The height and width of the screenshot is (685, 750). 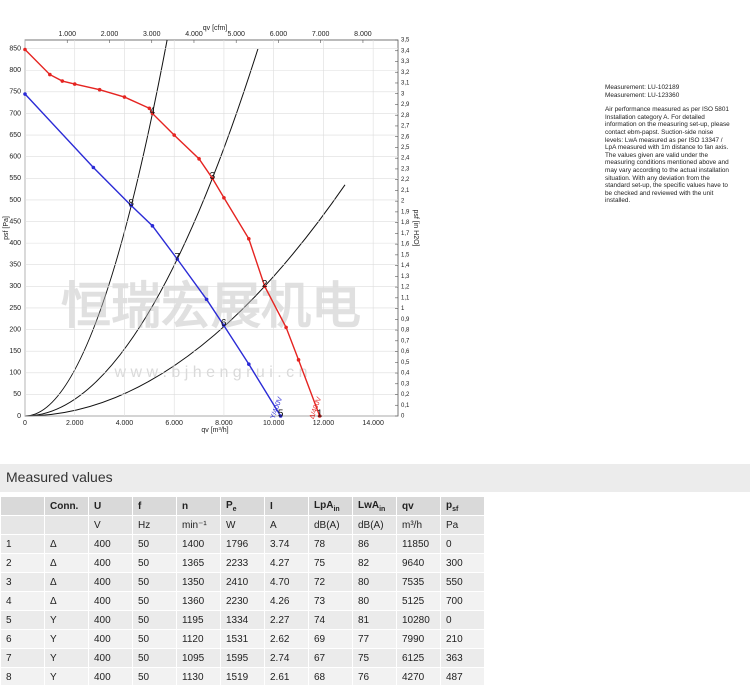 I want to click on y2-tick-label: 1, so click(x=403, y=309).